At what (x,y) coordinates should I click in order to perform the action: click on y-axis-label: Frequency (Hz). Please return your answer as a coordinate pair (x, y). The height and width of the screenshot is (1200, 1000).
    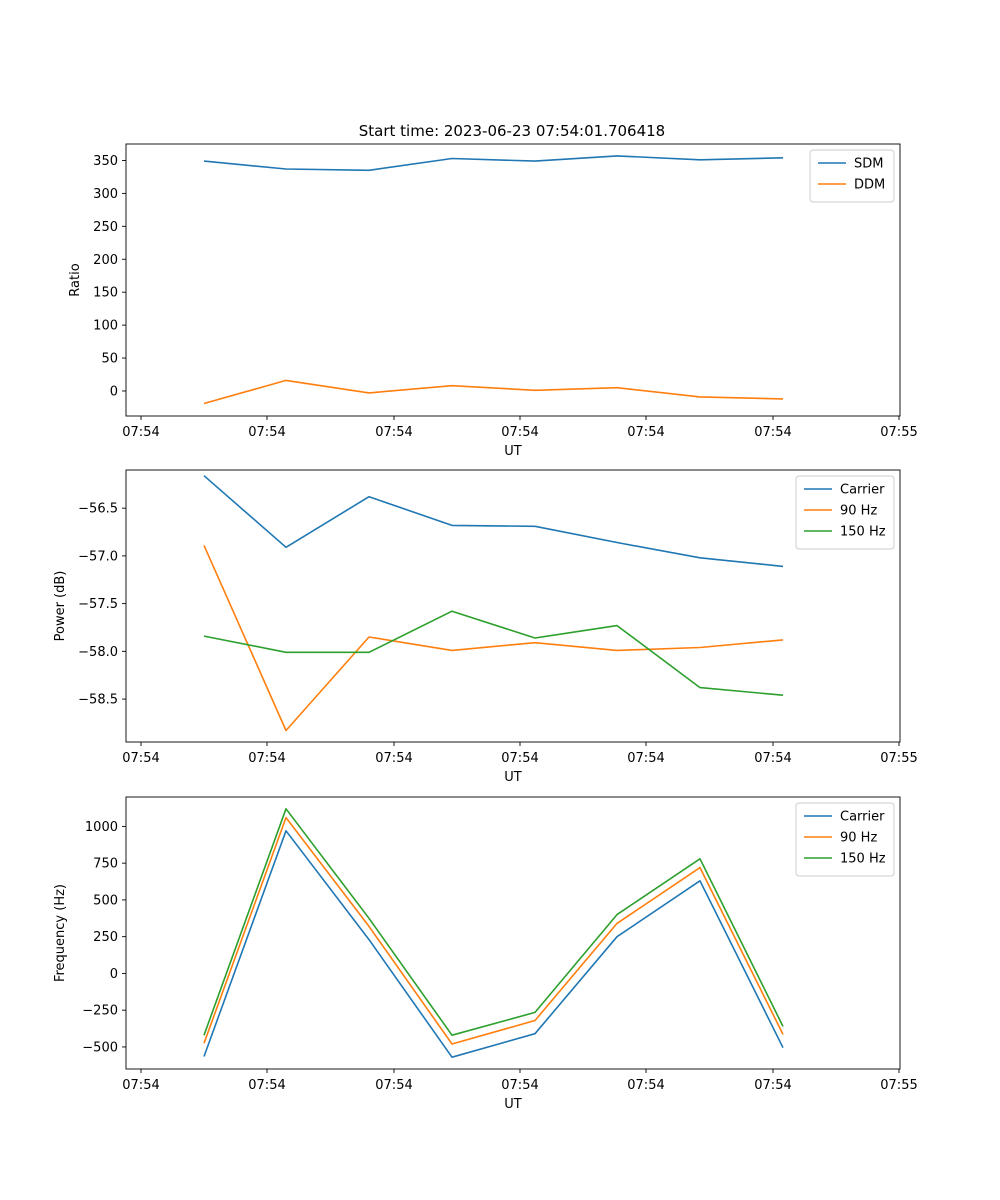
    Looking at the image, I should click on (60, 933).